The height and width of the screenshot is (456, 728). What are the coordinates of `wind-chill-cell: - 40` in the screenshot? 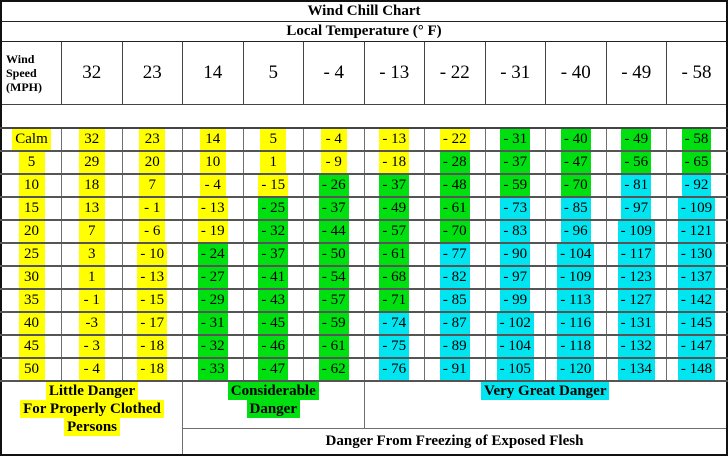 It's located at (576, 139).